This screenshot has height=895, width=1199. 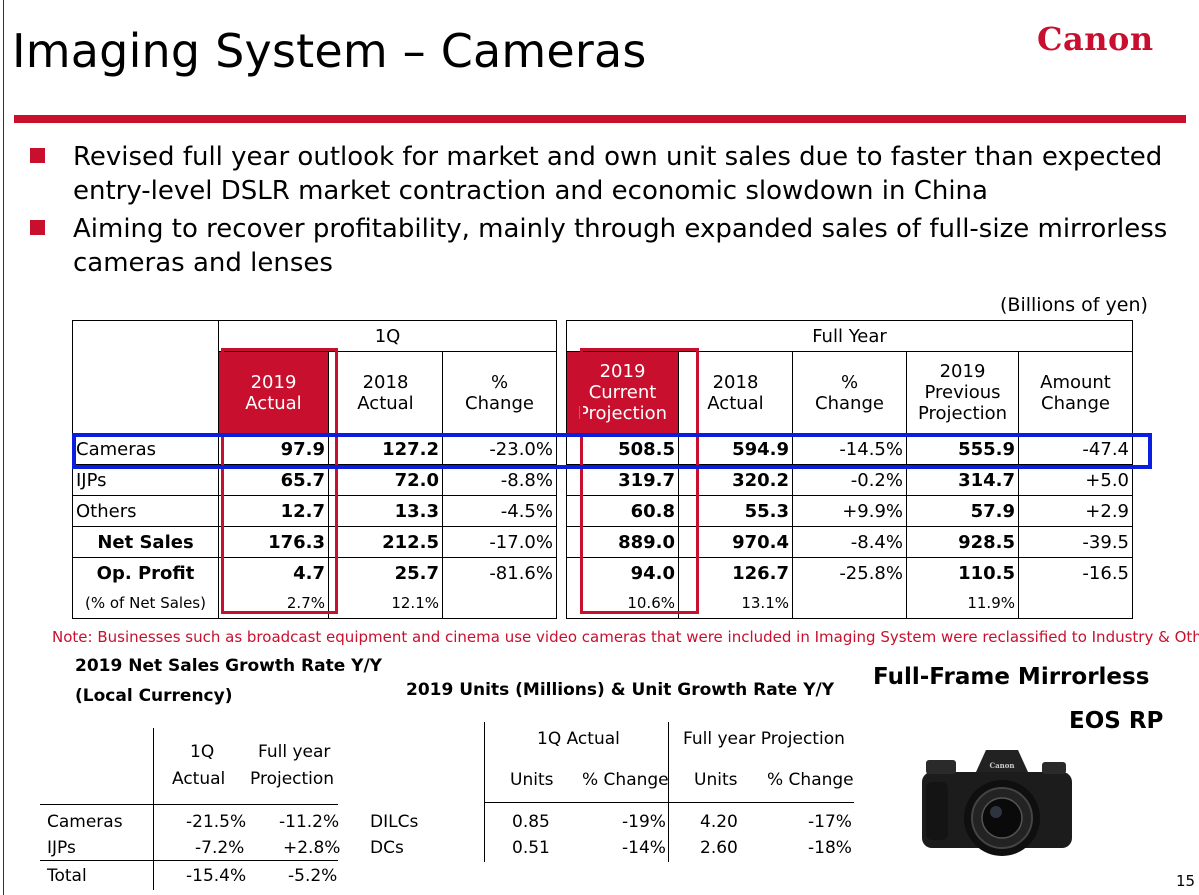 I want to click on growth-title: 2019 Net Sales Growth Rate Y/Y, so click(x=228, y=666).